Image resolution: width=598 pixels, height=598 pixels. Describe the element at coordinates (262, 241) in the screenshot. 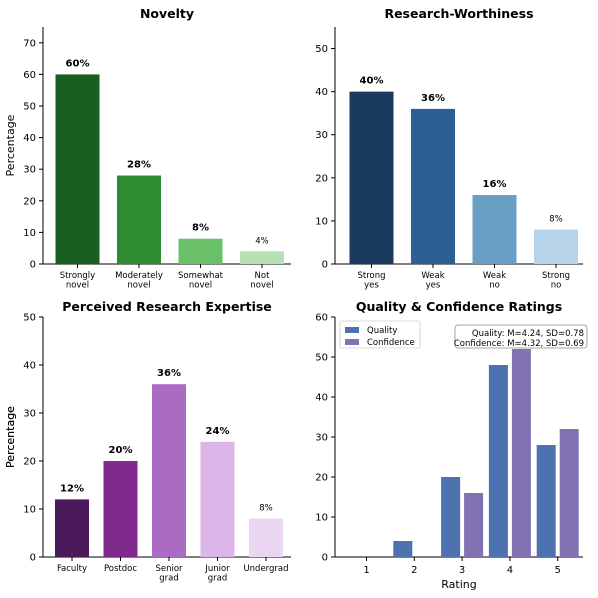

I see `bar-value-label: 4%` at that location.